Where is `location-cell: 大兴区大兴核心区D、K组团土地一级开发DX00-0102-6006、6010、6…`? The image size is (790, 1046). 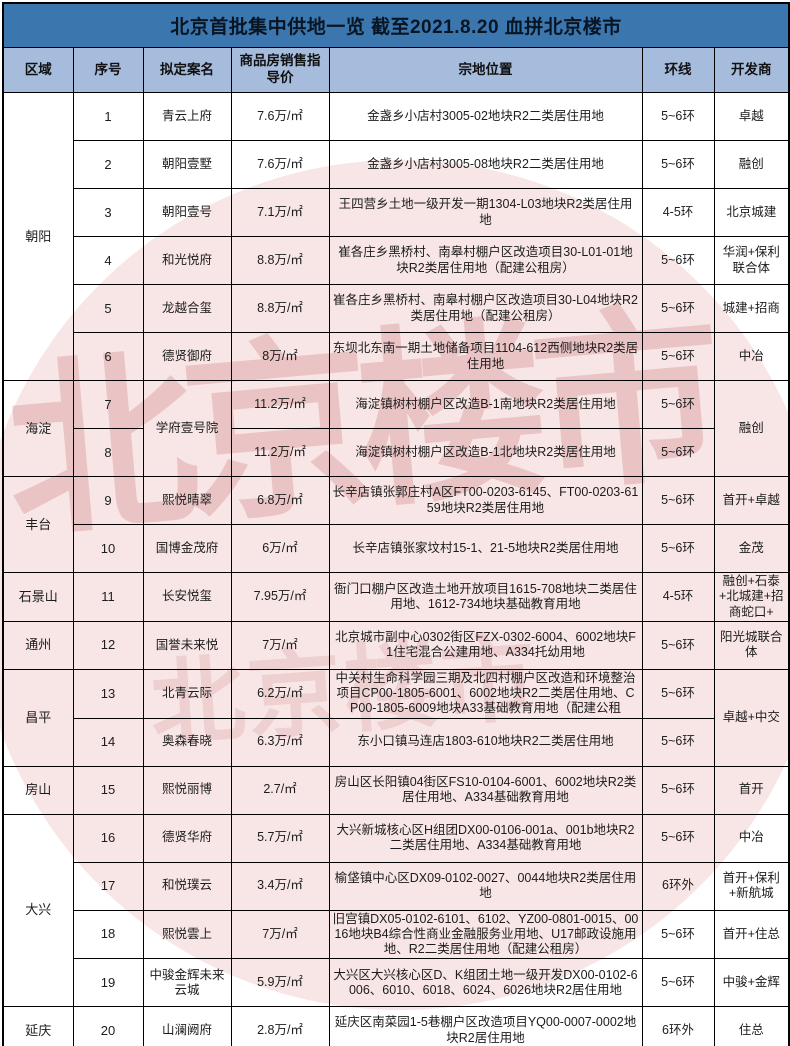
location-cell: 大兴区大兴核心区D、K组团土地一级开发DX00-0102-6006、6010、6… is located at coordinates (485, 983).